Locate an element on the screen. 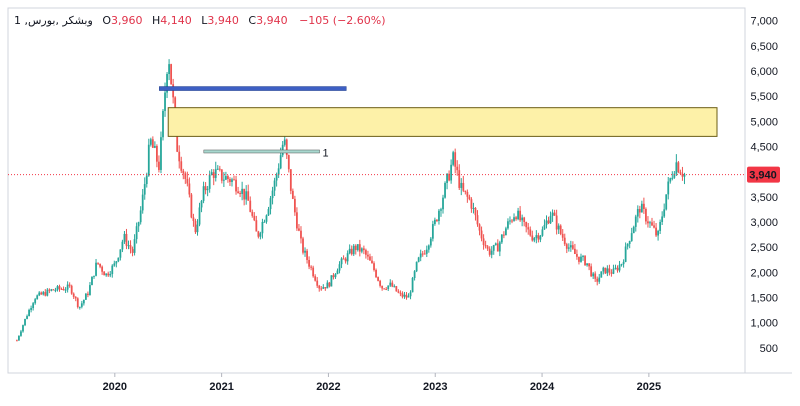 This screenshot has width=800, height=406. y-tick-label: 5,500 is located at coordinates (764, 97).